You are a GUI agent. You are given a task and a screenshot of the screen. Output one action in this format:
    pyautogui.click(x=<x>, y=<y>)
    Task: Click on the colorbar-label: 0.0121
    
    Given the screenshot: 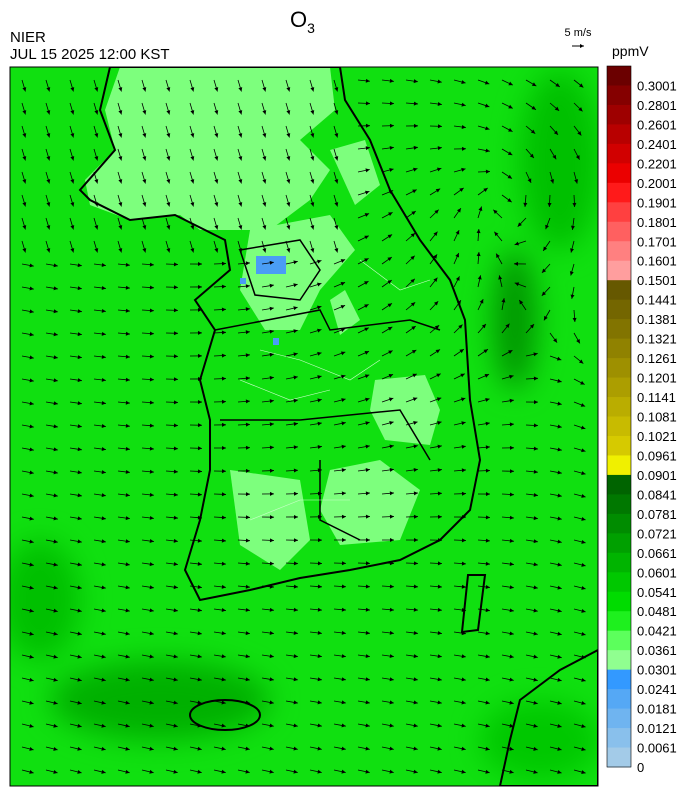 What is the action you would take?
    pyautogui.click(x=657, y=728)
    